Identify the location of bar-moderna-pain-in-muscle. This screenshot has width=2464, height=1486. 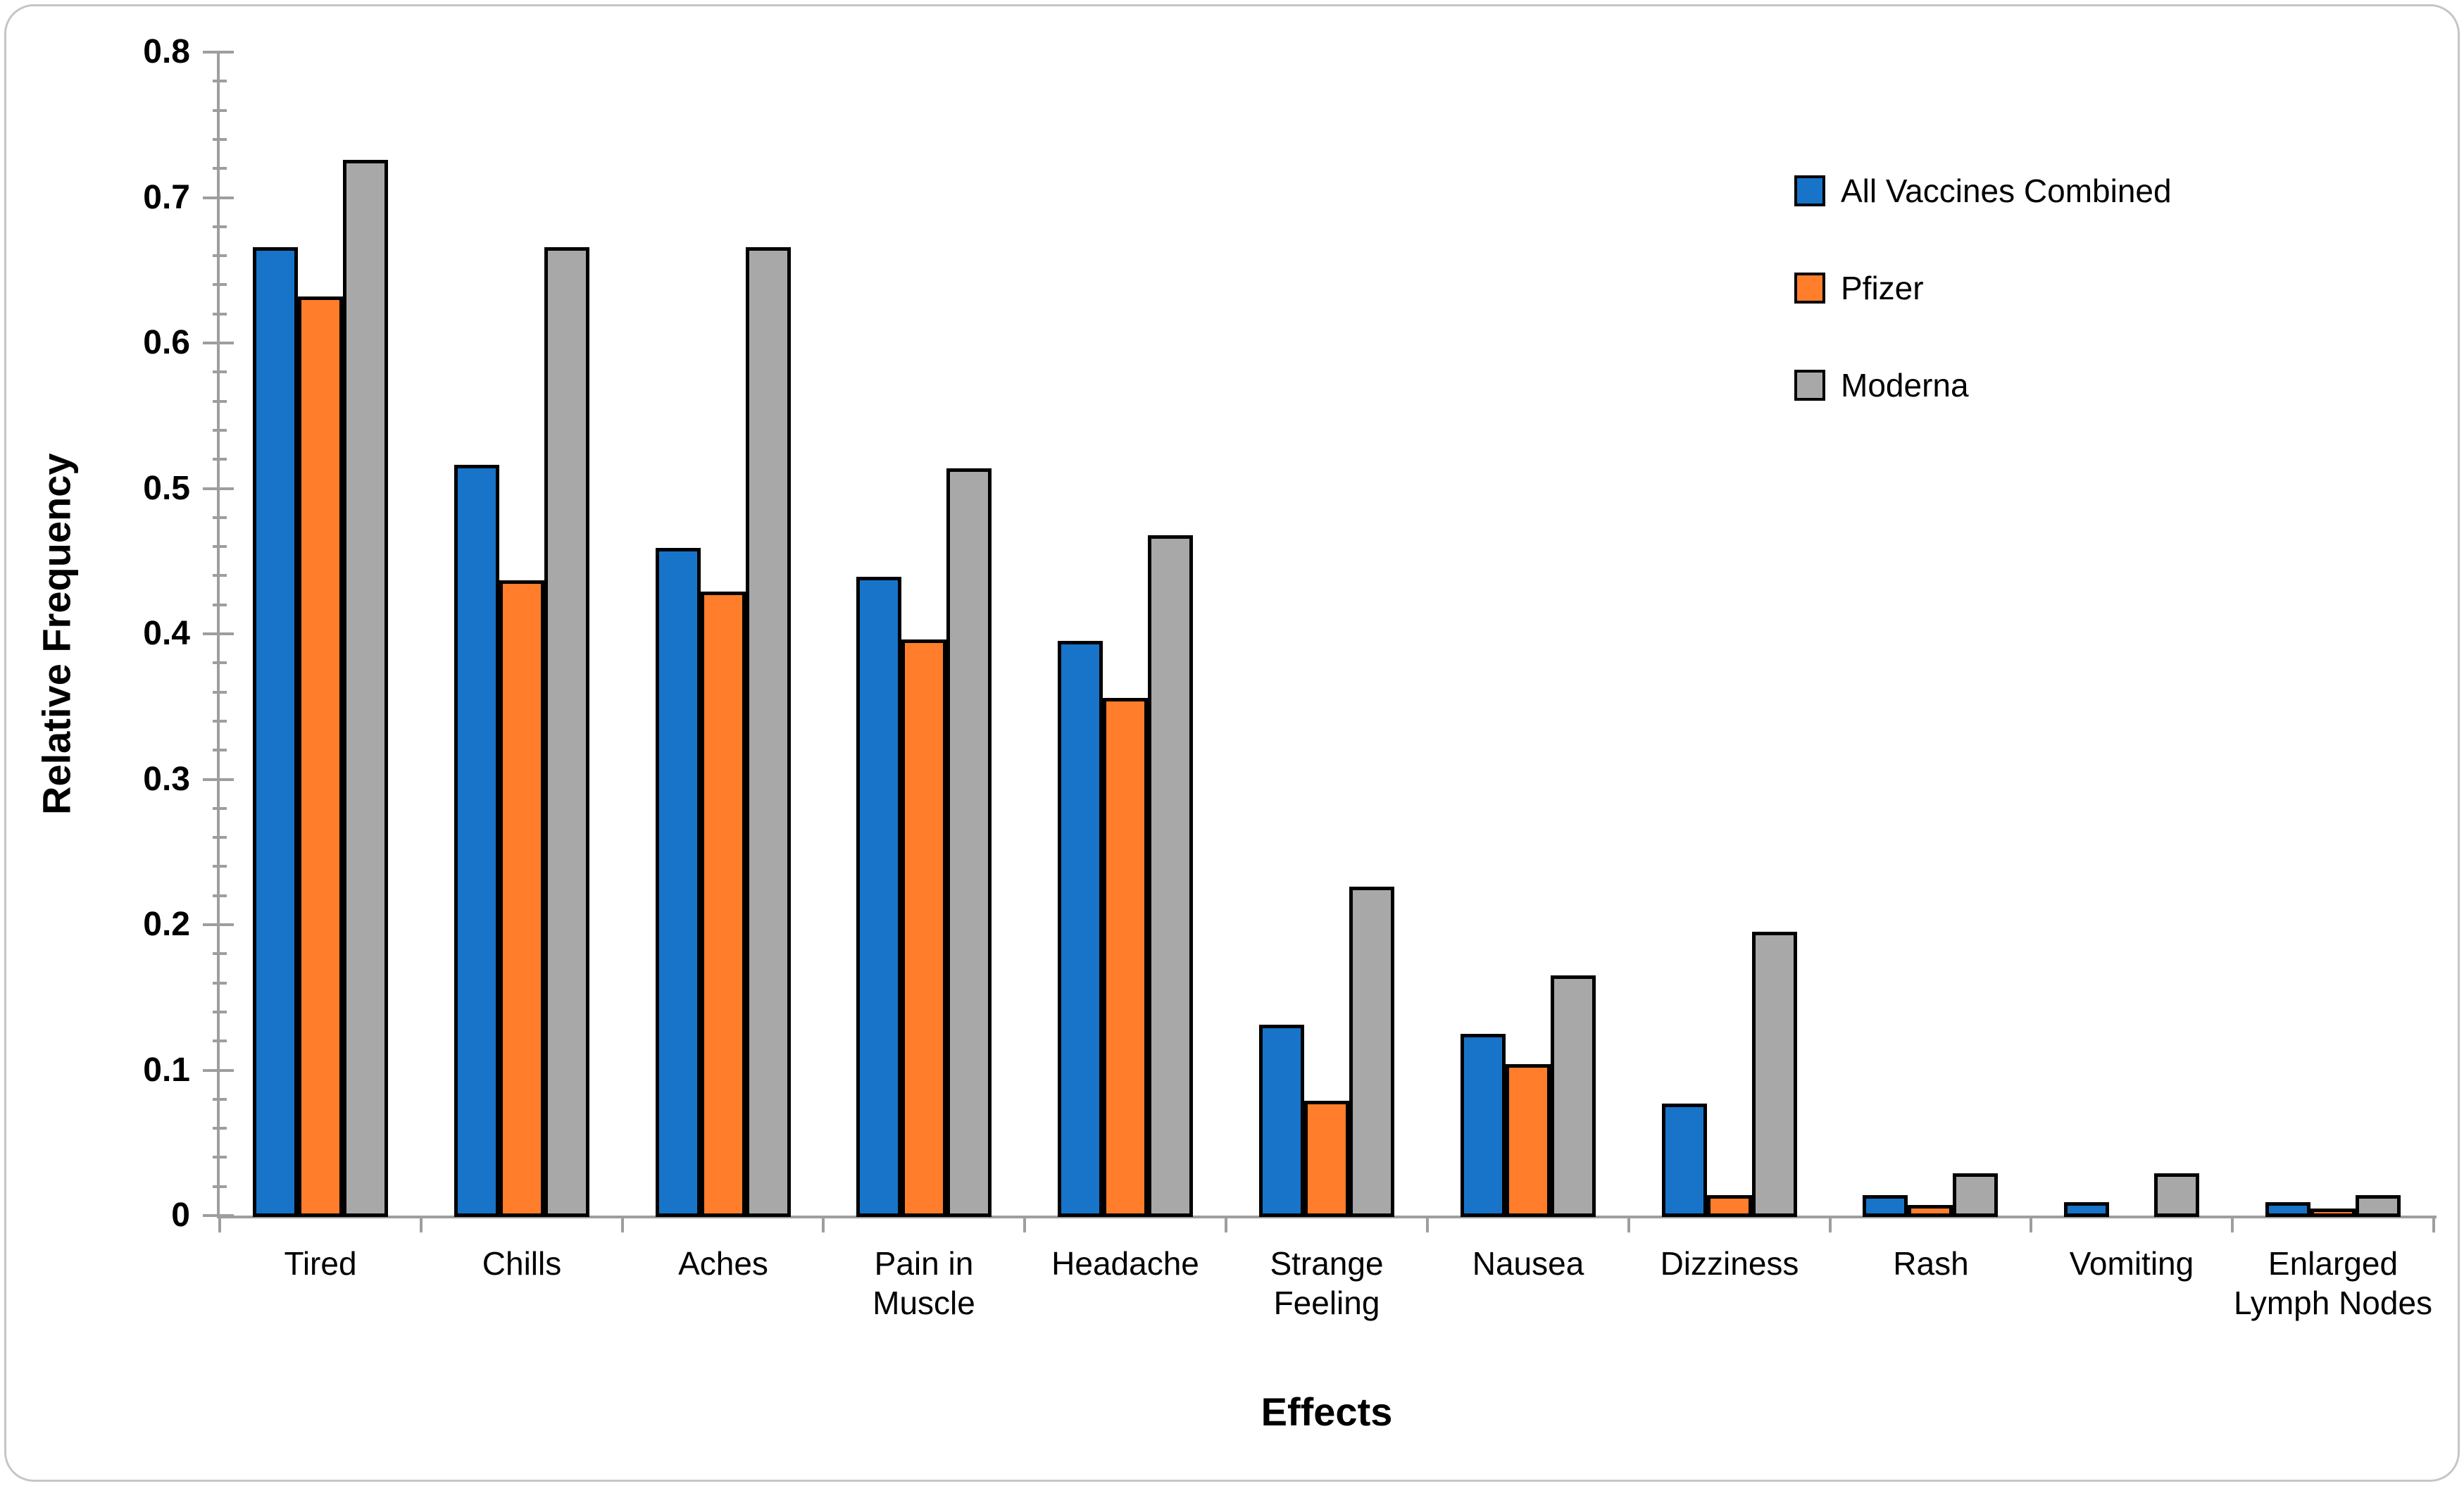
(969, 843).